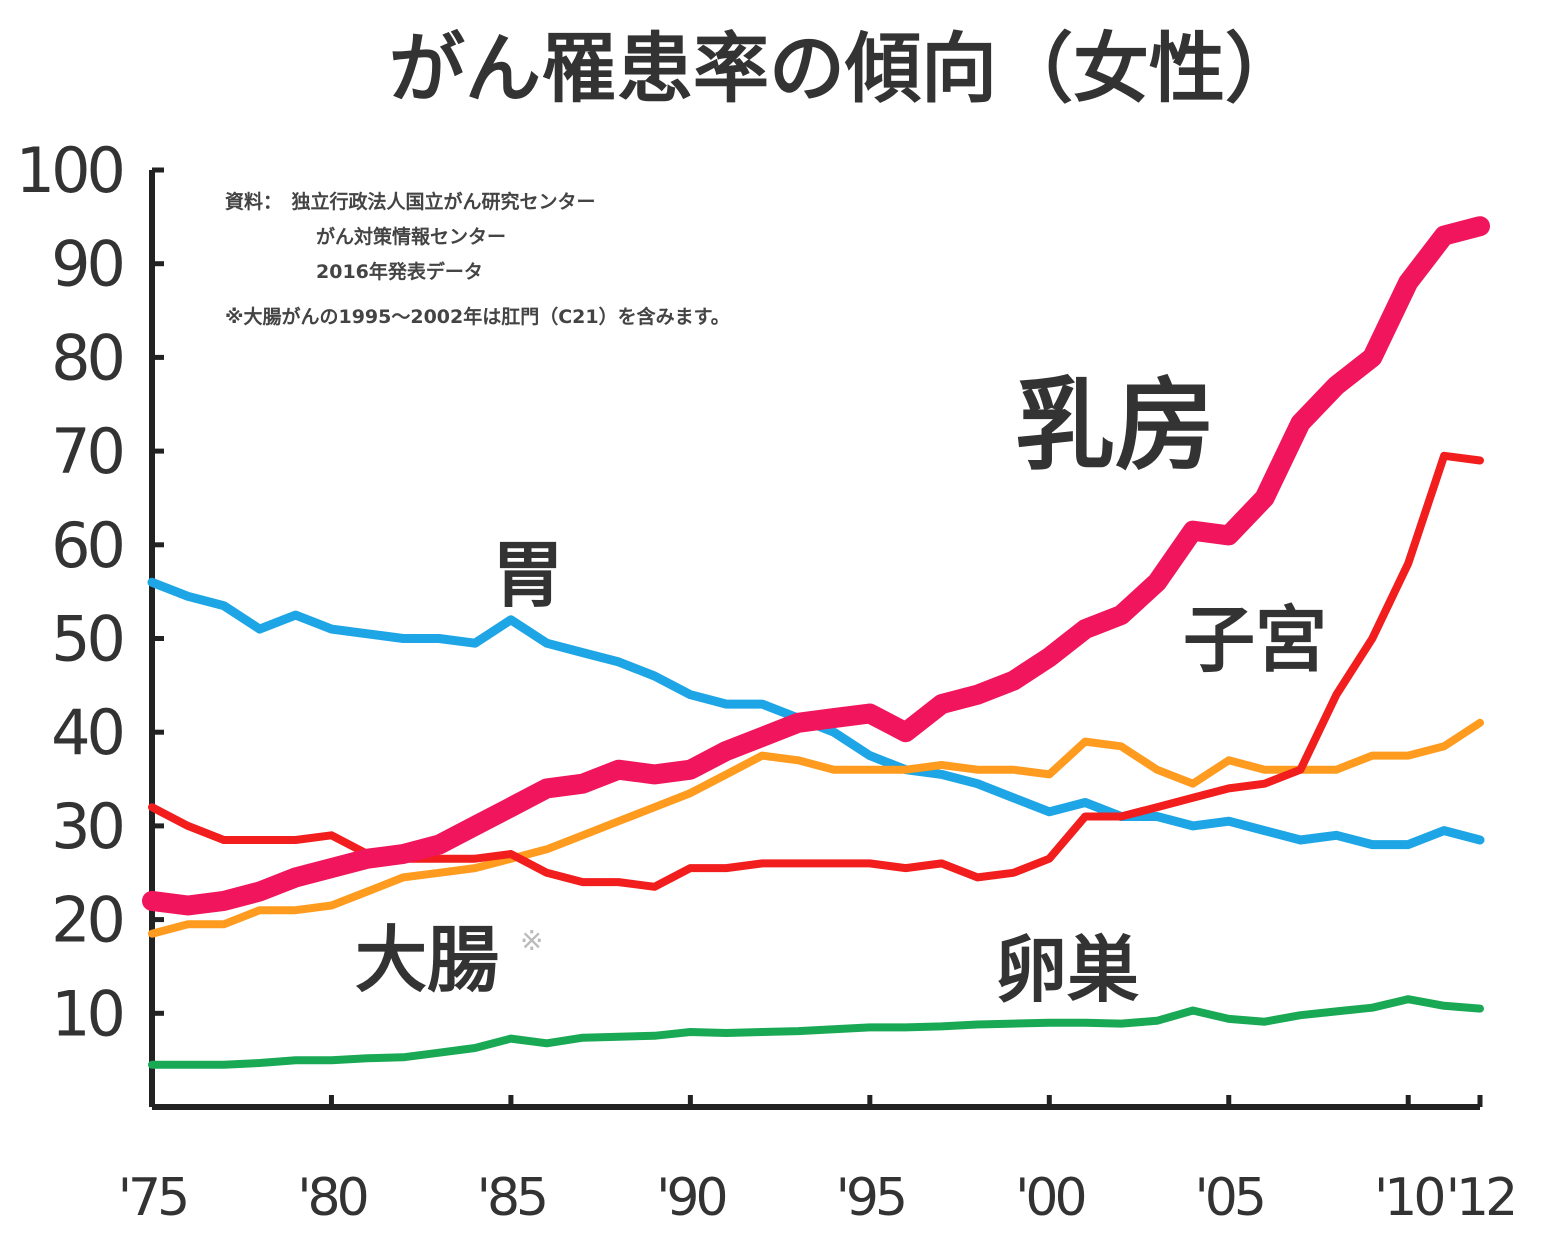  Describe the element at coordinates (845, 68) in the screenshot. I see `chart-title: がん罹患率の傾向（女性）` at that location.